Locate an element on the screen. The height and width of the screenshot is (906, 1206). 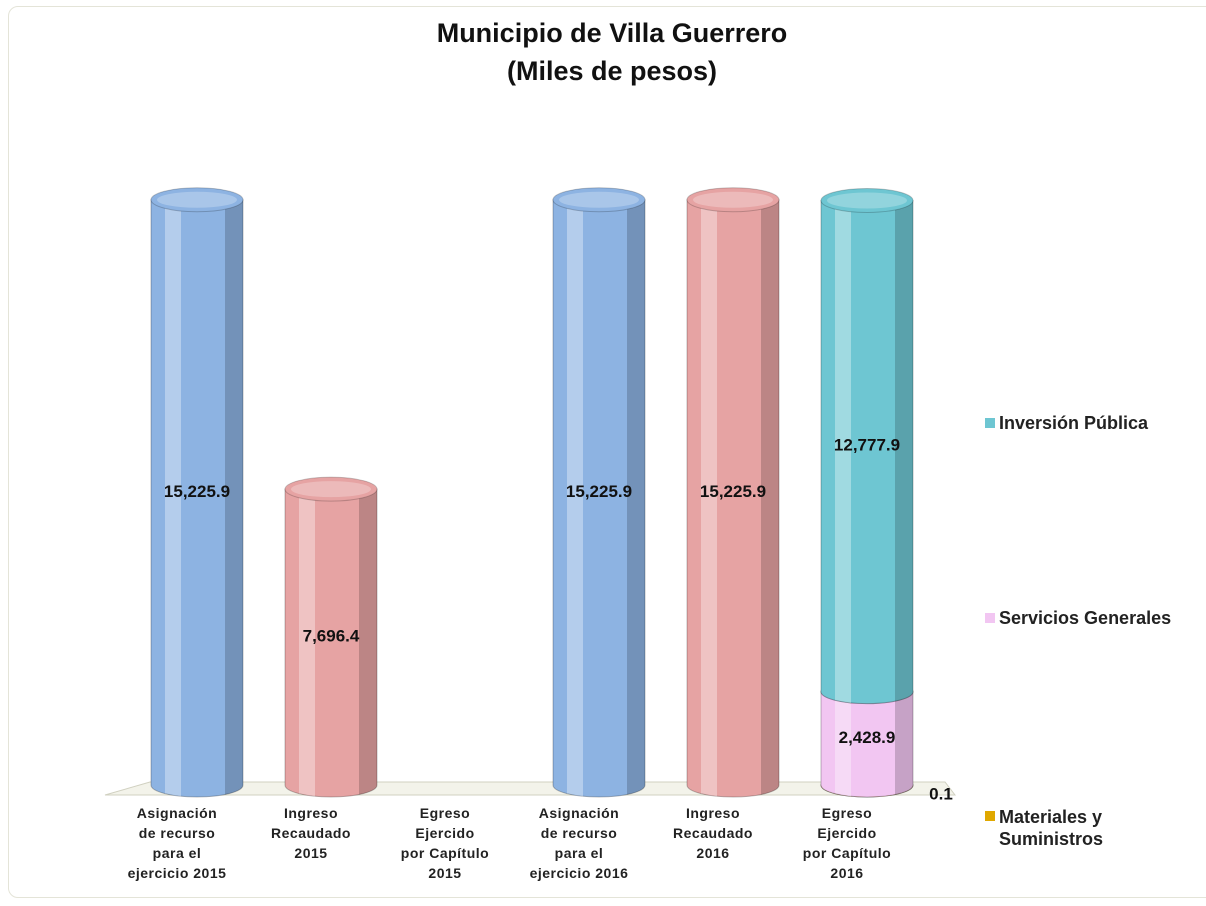
x-tick-label: ejercicio 2016 is located at coordinates (579, 873).